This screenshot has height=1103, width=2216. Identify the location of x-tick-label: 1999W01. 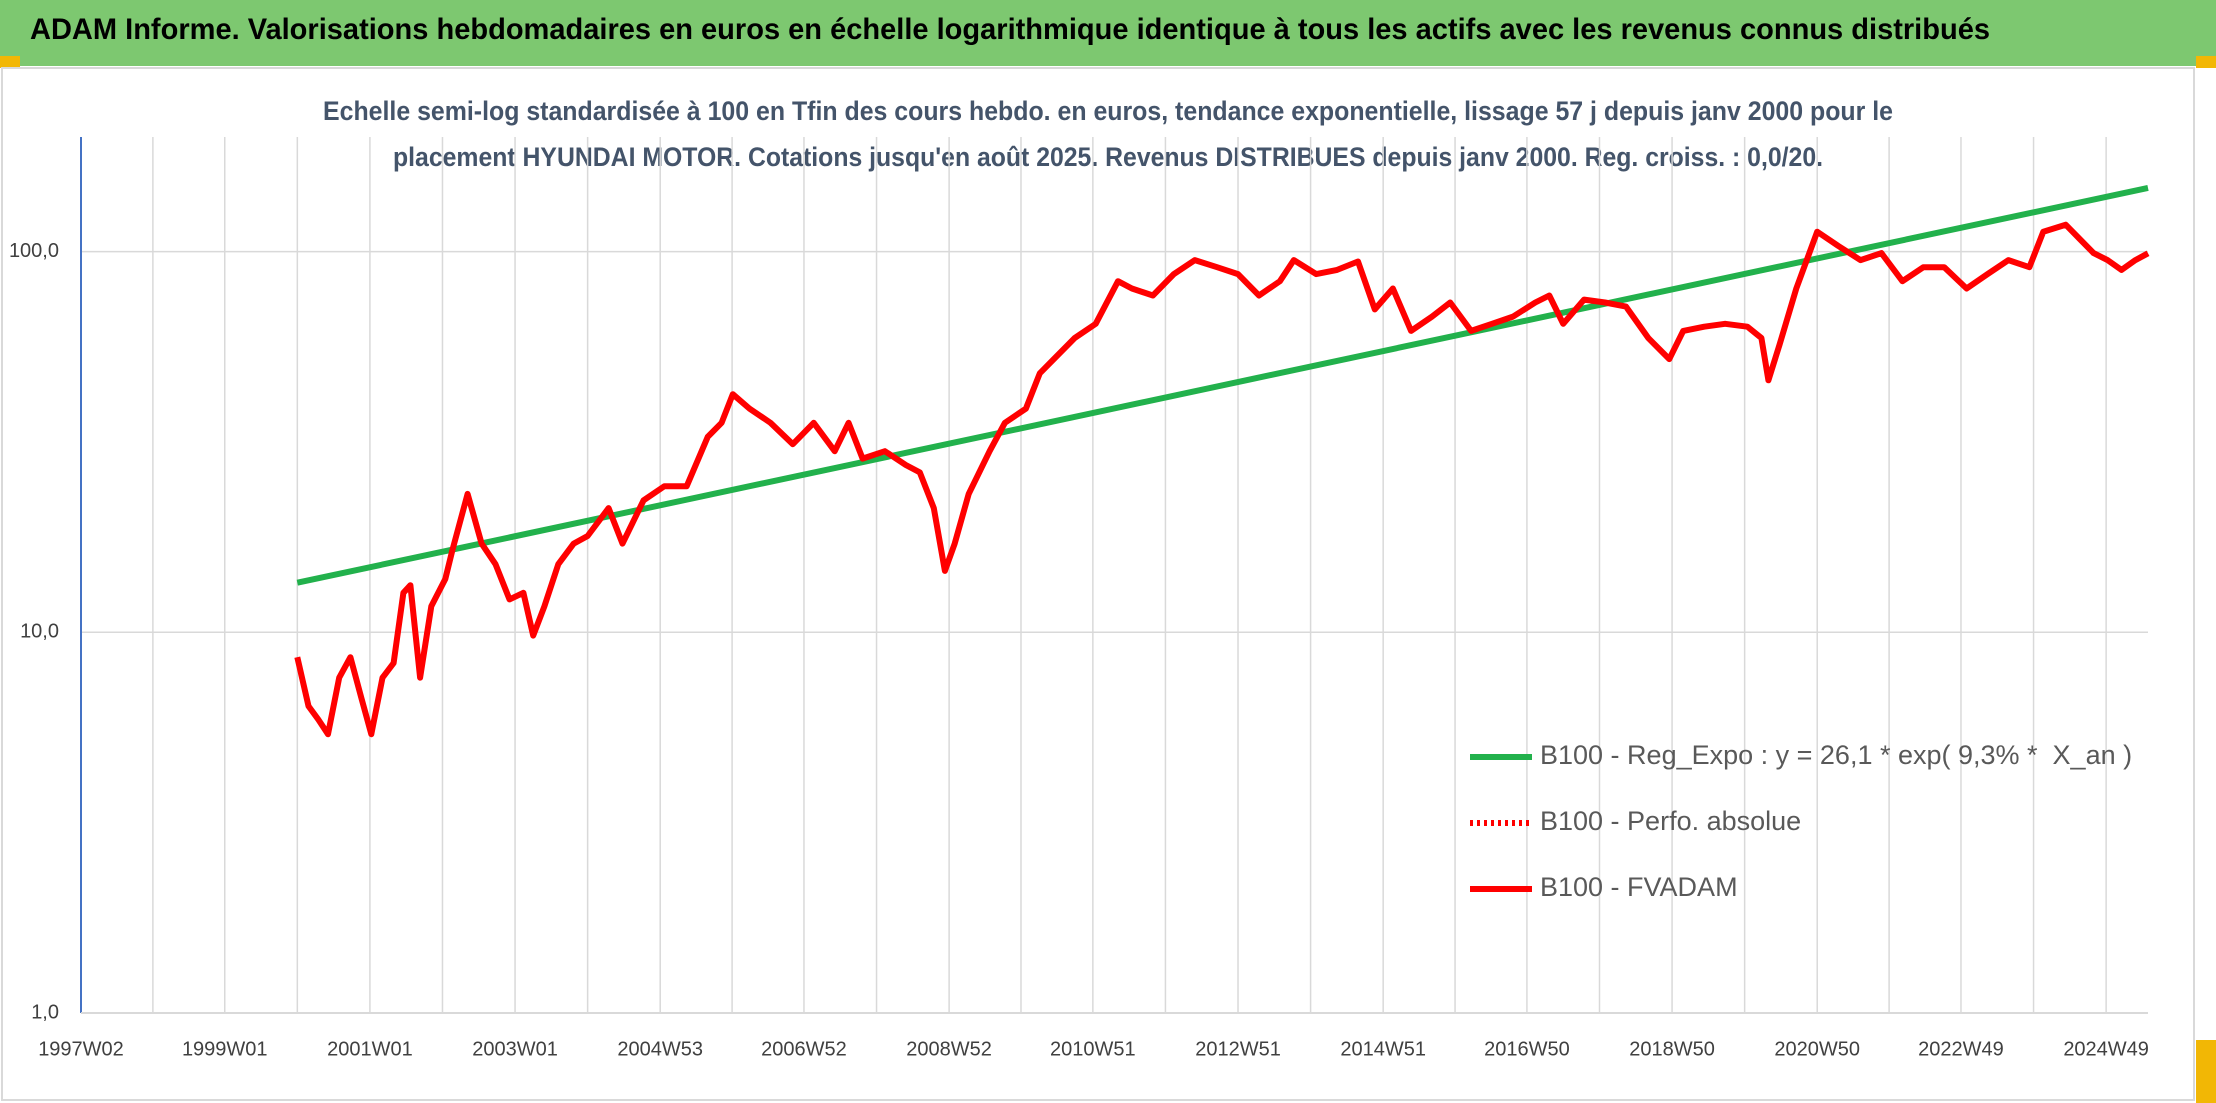
(225, 1049).